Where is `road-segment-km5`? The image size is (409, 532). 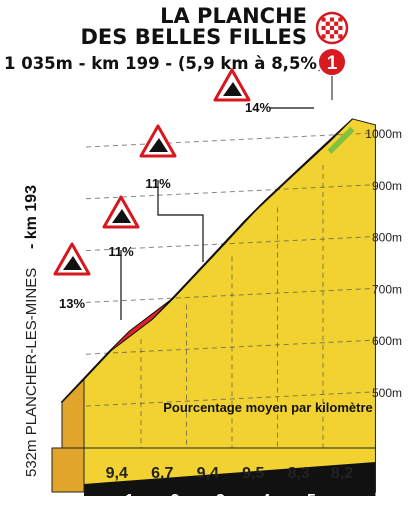
road-segment-km5 is located at coordinates (320, 149).